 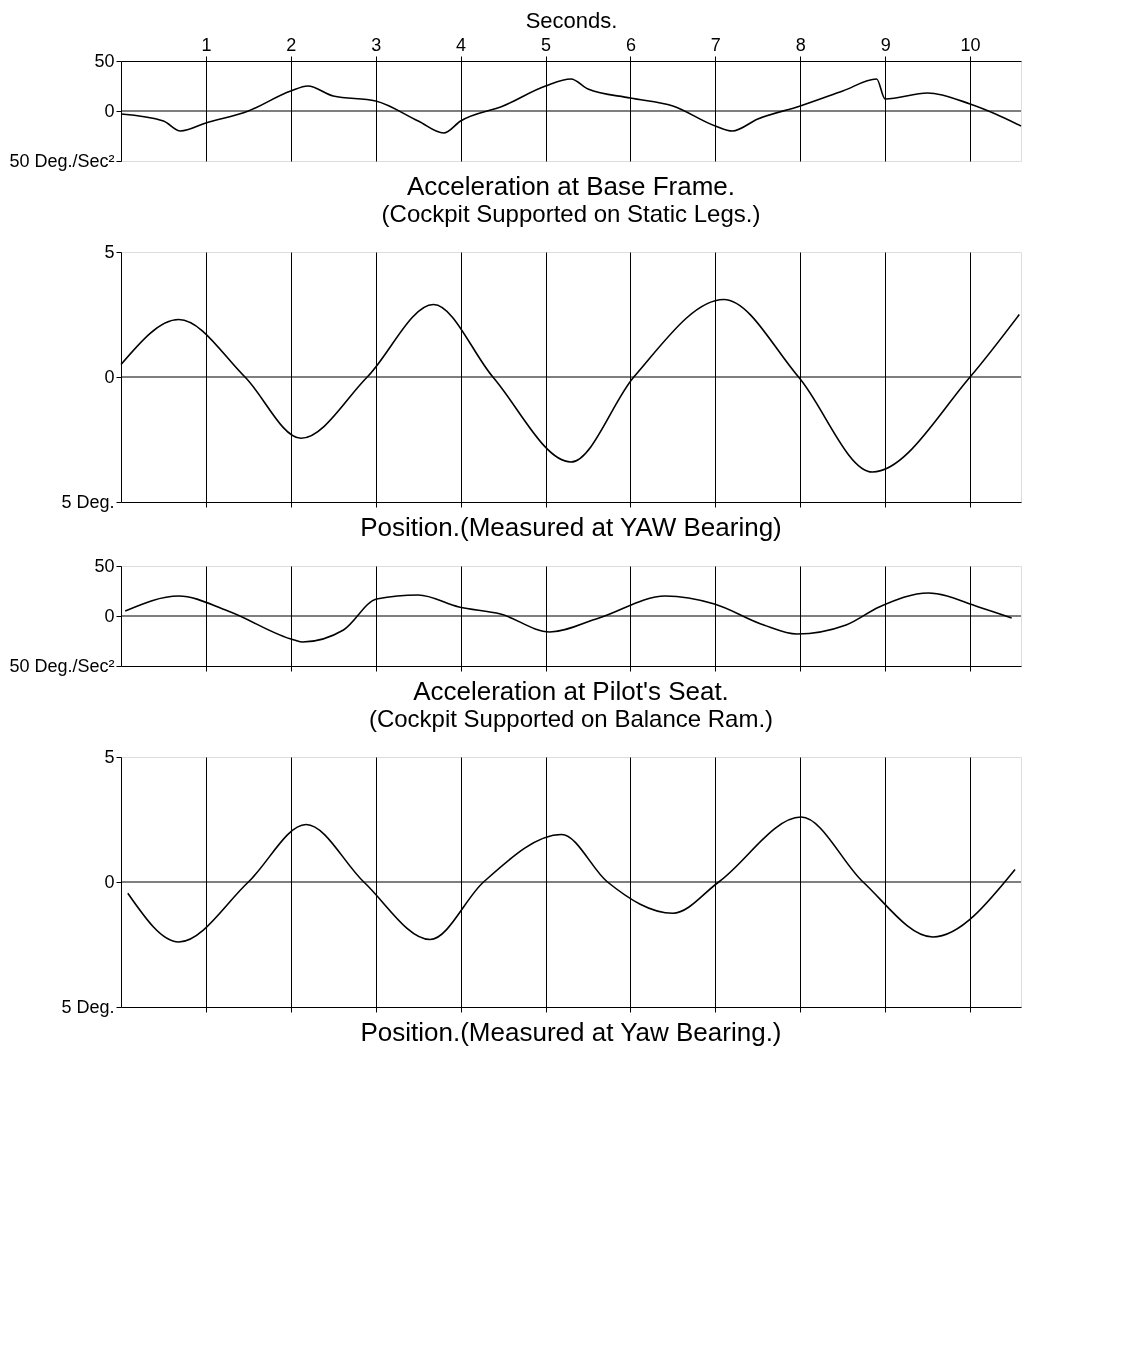 What do you see at coordinates (800, 44) in the screenshot?
I see `x-tick-label: 8` at bounding box center [800, 44].